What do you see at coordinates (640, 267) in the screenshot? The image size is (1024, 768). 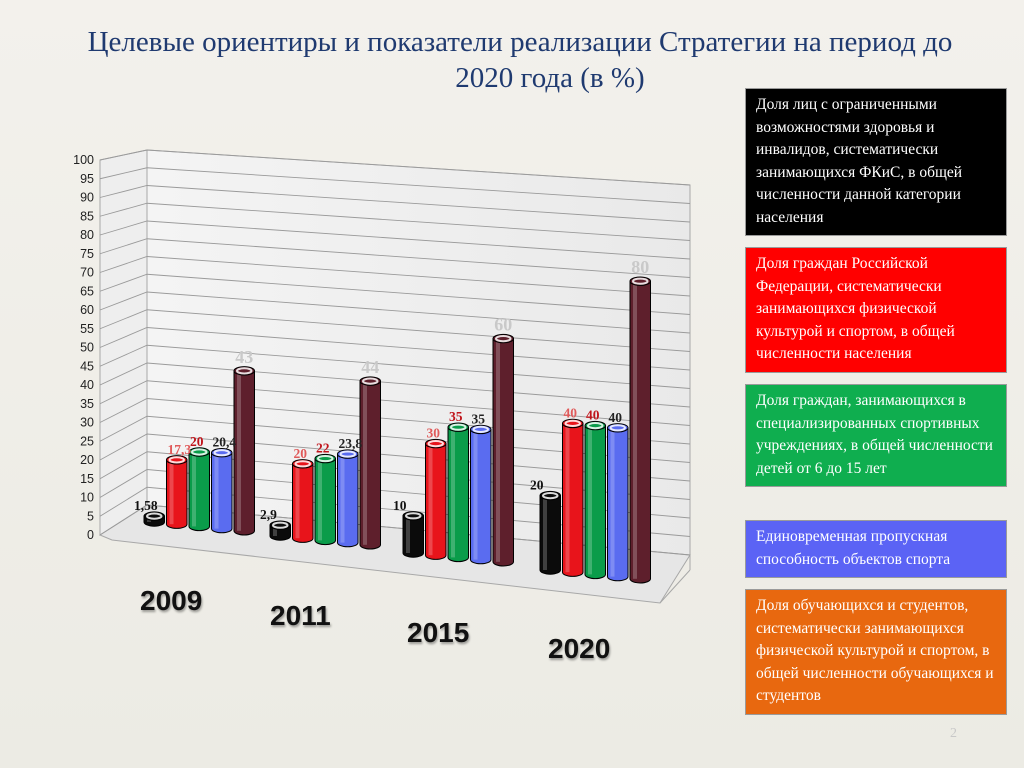 I see `data-label-2020-series-5: 80` at bounding box center [640, 267].